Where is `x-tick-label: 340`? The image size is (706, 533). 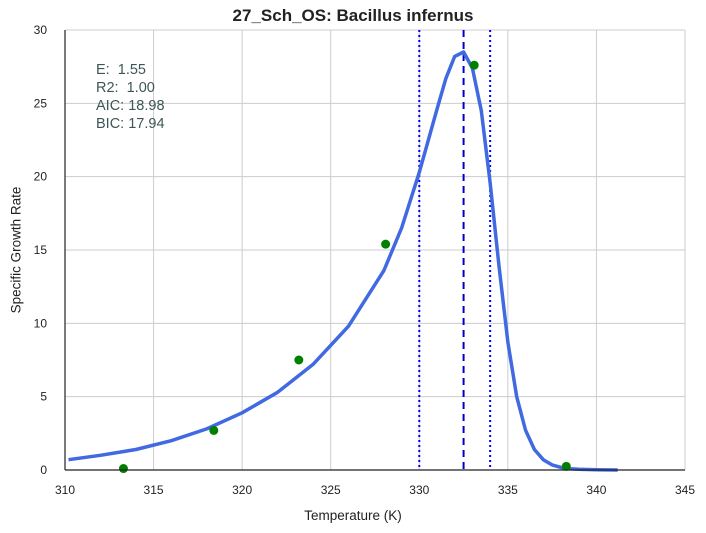
x-tick-label: 340 is located at coordinates (596, 490).